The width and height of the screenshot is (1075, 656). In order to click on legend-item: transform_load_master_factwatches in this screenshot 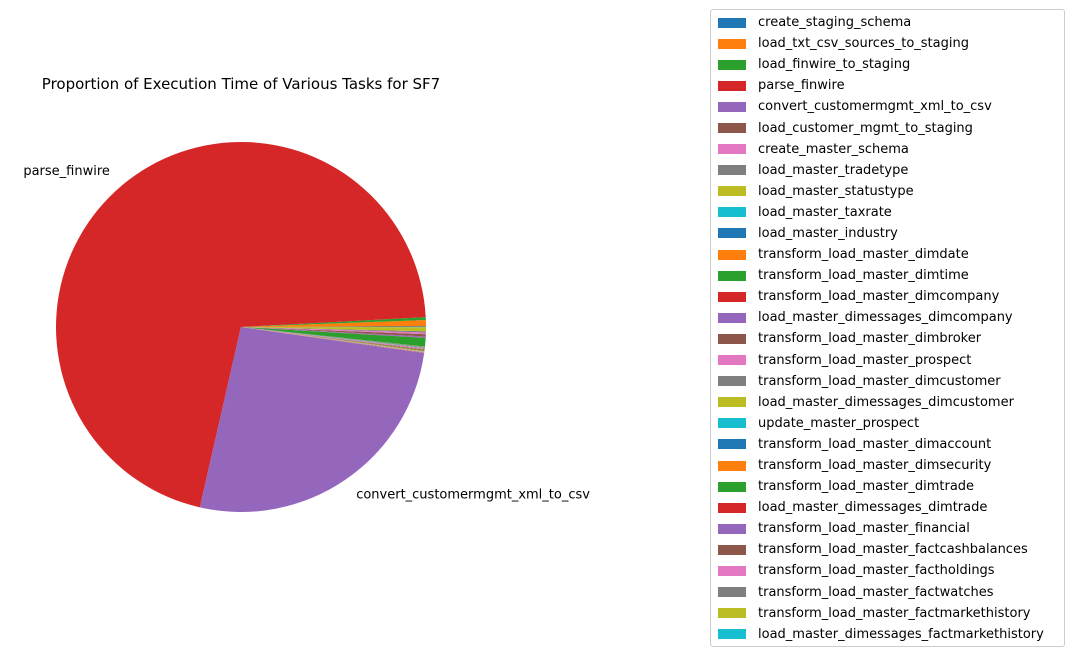, I will do `click(887, 592)`.